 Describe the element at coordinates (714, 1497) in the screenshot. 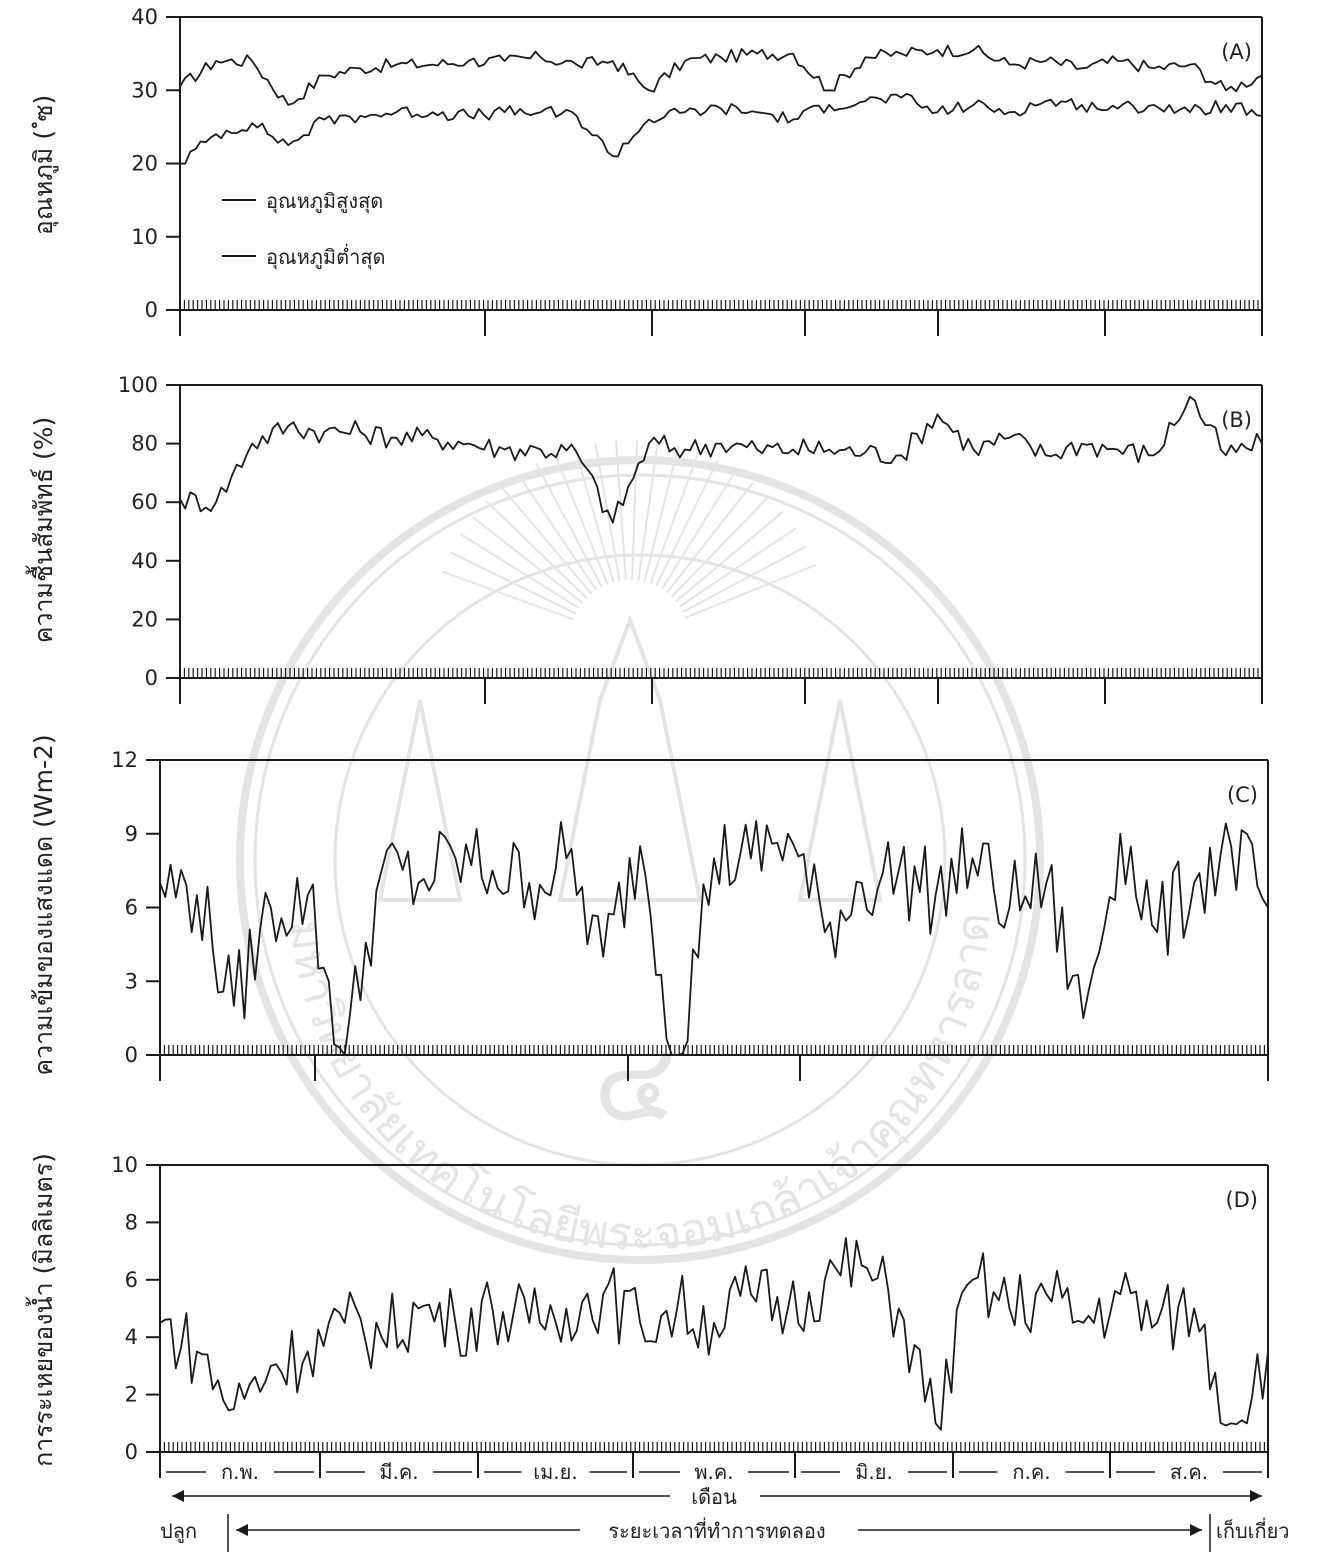

I see `x-axis-label: เดือน` at that location.